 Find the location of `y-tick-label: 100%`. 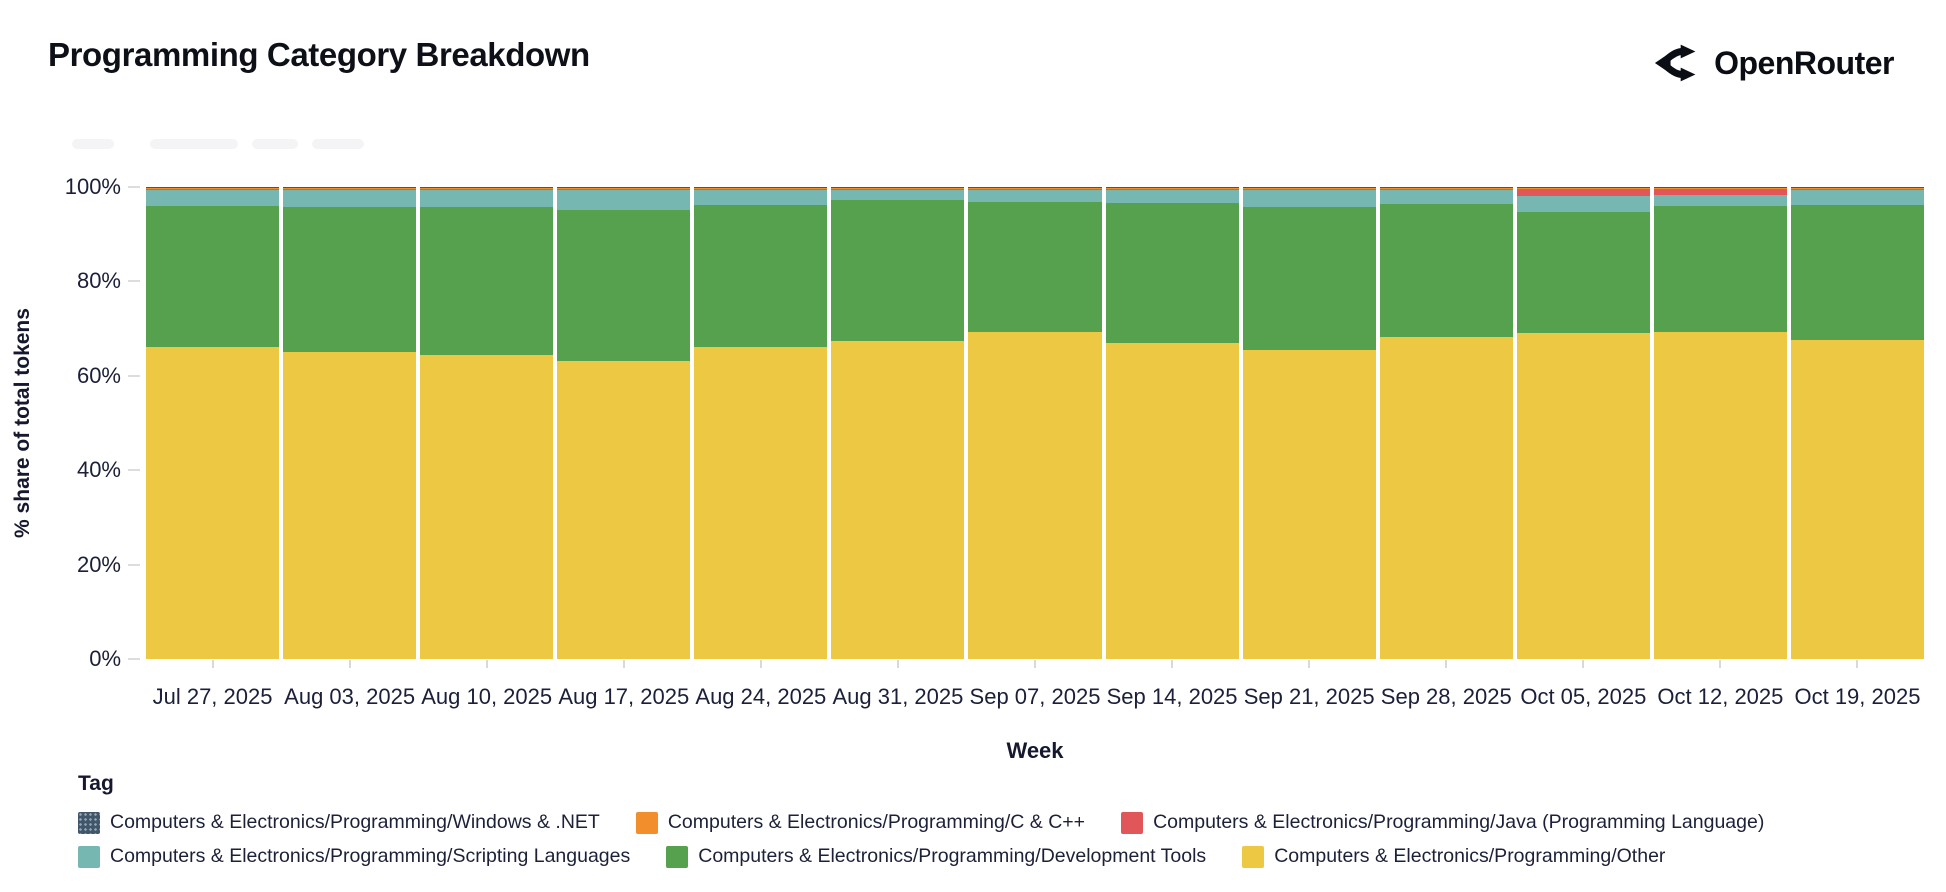

y-tick-label: 100% is located at coordinates (92, 186).